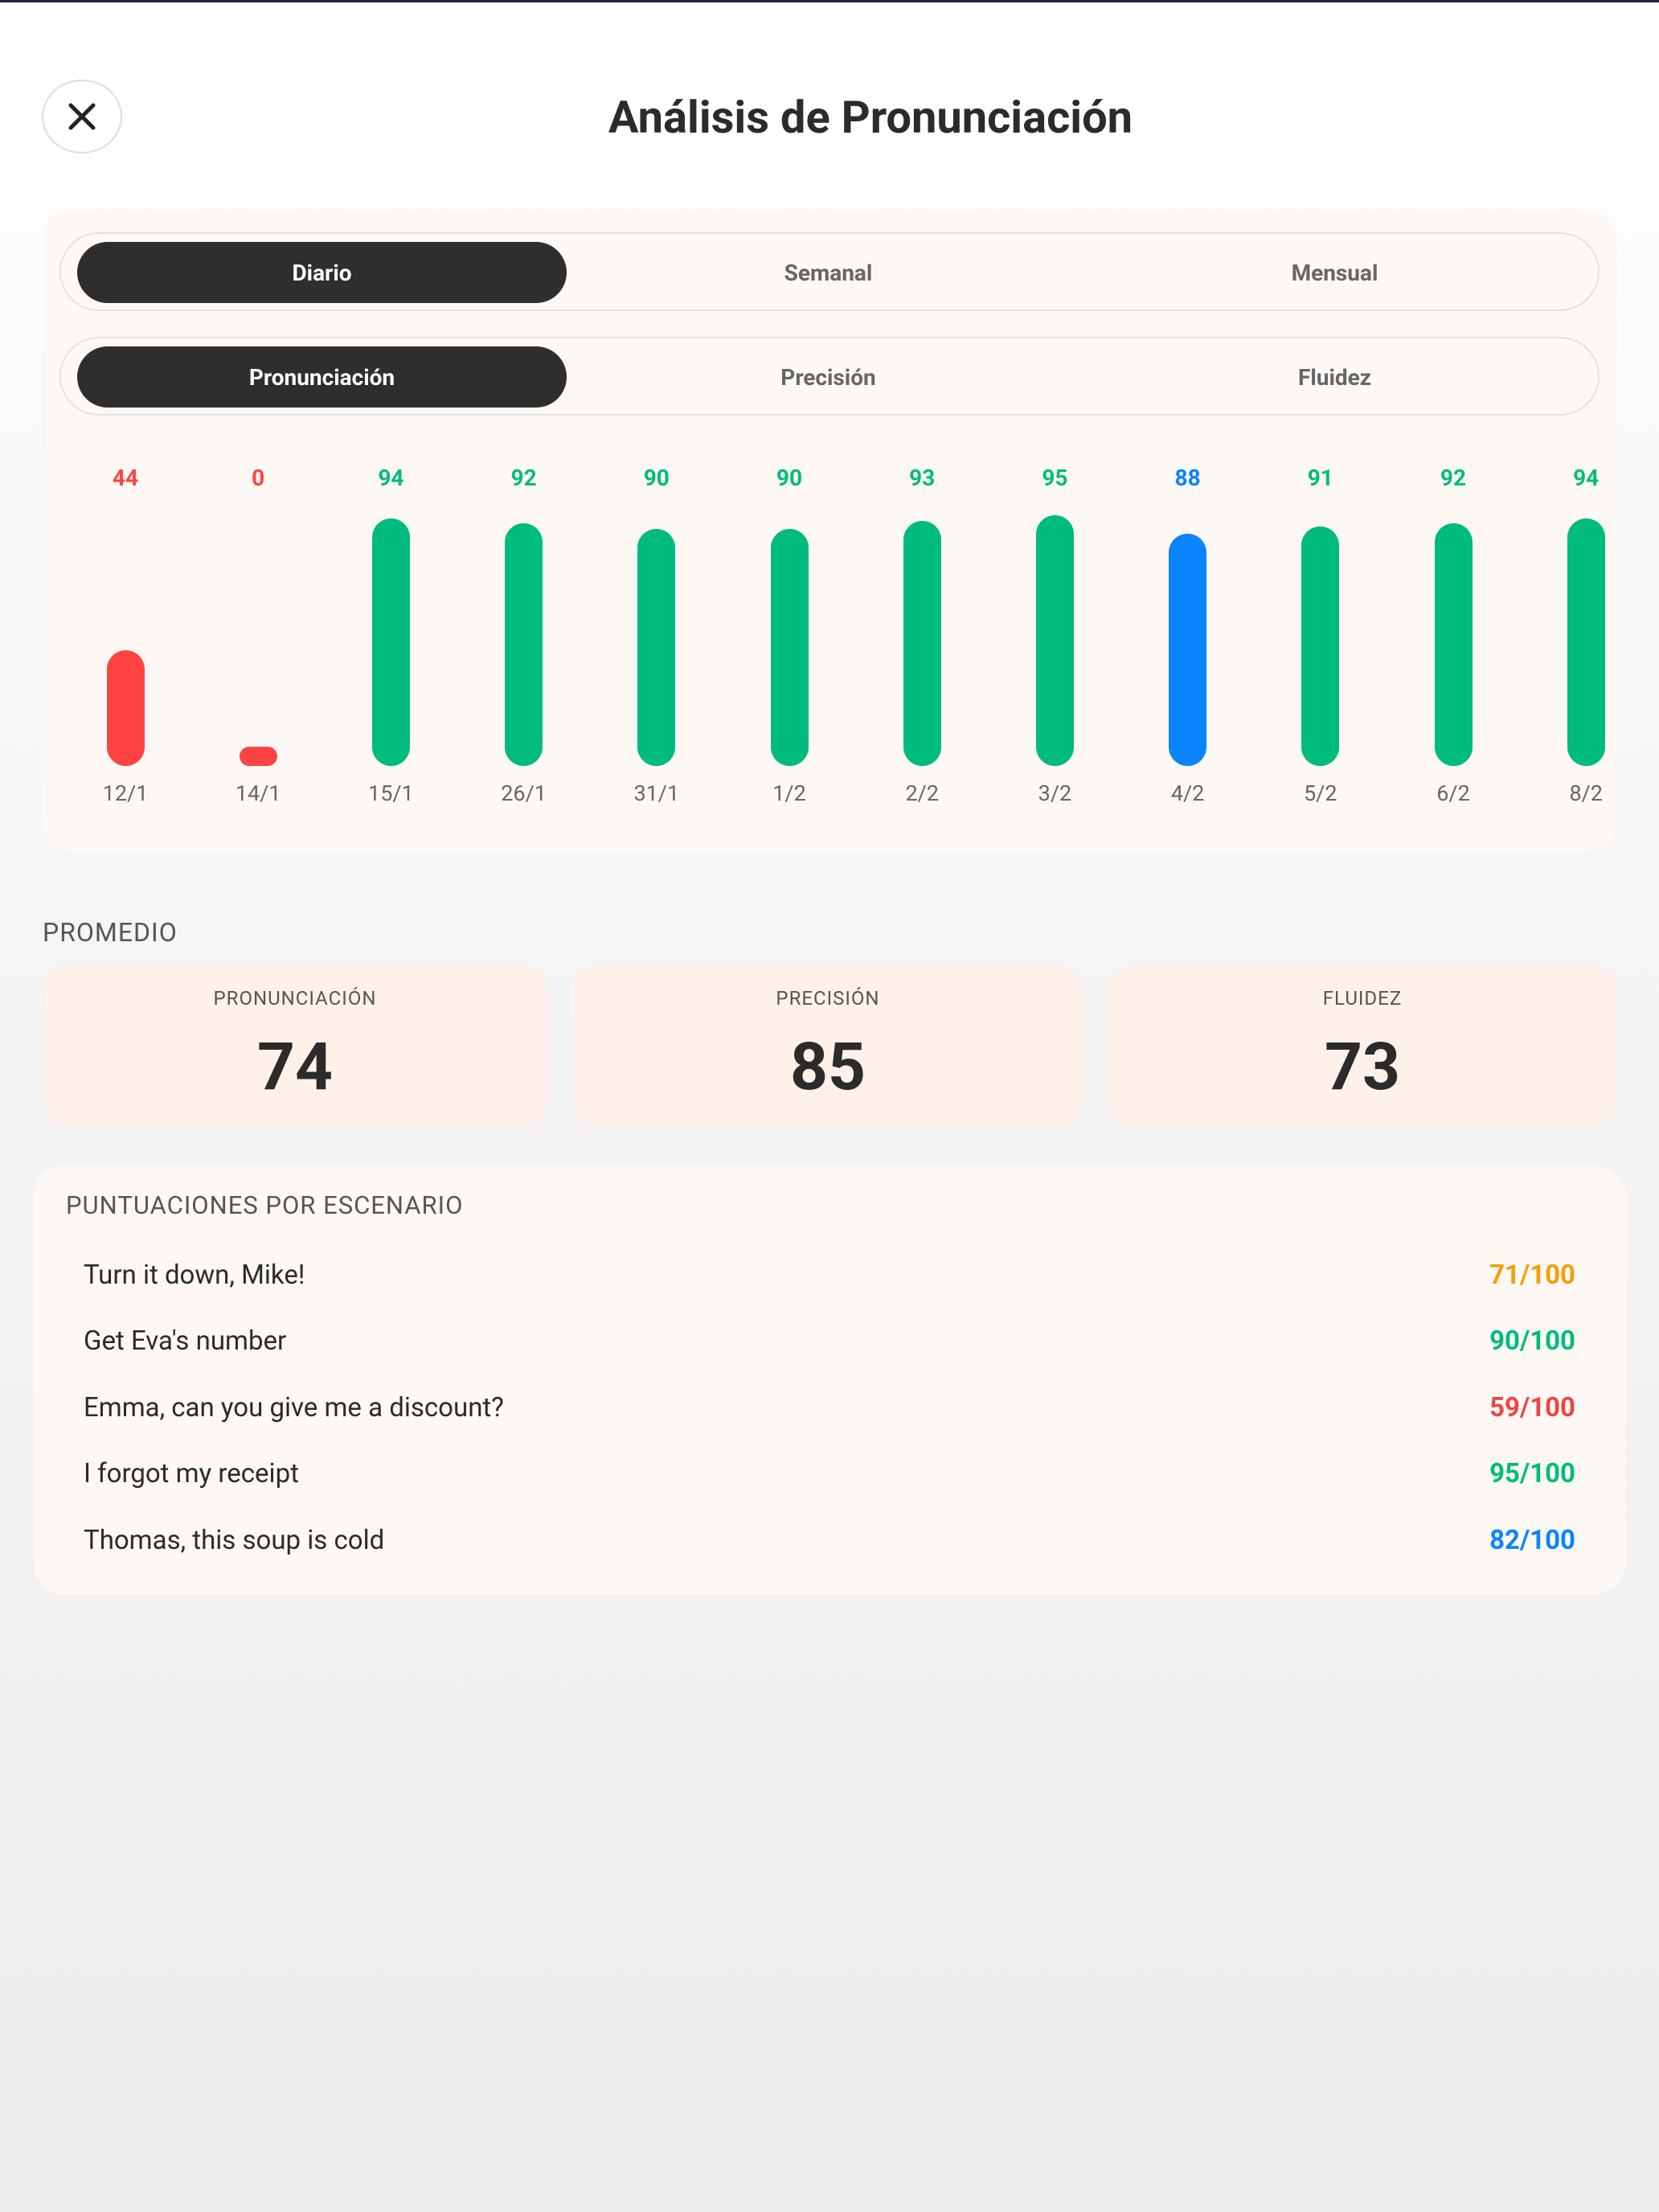 Image resolution: width=1659 pixels, height=2212 pixels. What do you see at coordinates (1362, 998) in the screenshot?
I see `average-label: FLUIDEZ` at bounding box center [1362, 998].